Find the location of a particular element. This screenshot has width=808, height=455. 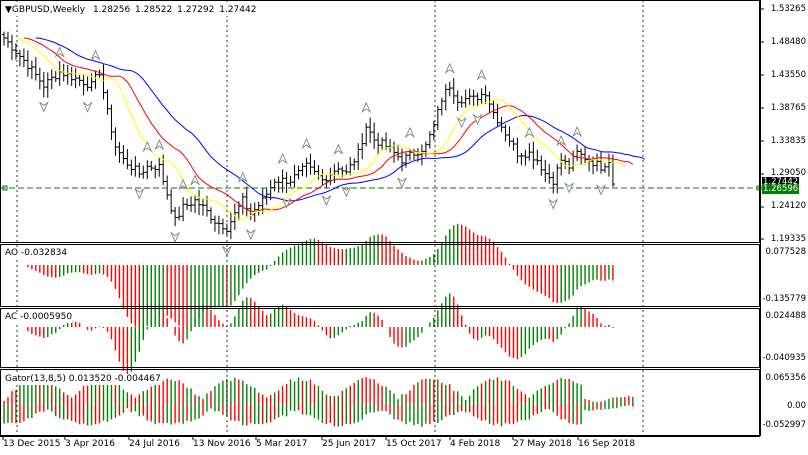

level-price-tag: 1.26596 is located at coordinates (781, 189).